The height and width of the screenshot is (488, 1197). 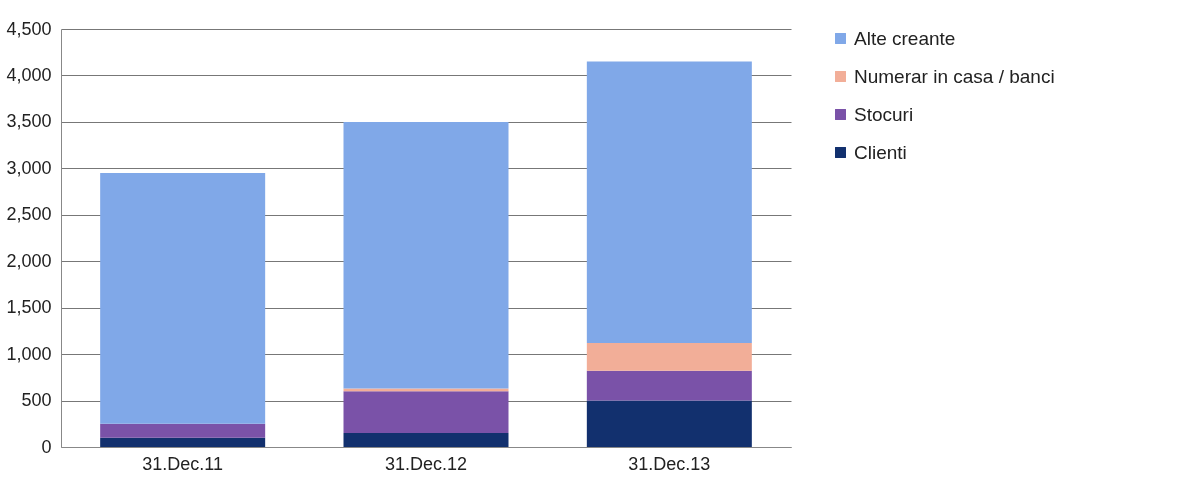 I want to click on x-tick-label: 31.Dec.13, so click(x=669, y=463).